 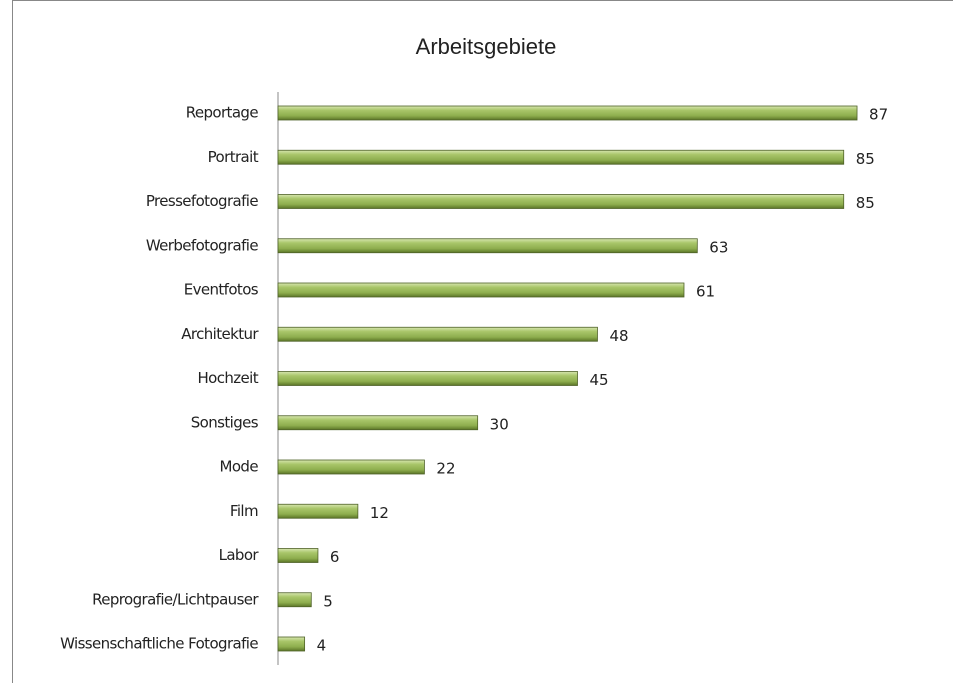 What do you see at coordinates (328, 601) in the screenshot?
I see `data-label: 5` at bounding box center [328, 601].